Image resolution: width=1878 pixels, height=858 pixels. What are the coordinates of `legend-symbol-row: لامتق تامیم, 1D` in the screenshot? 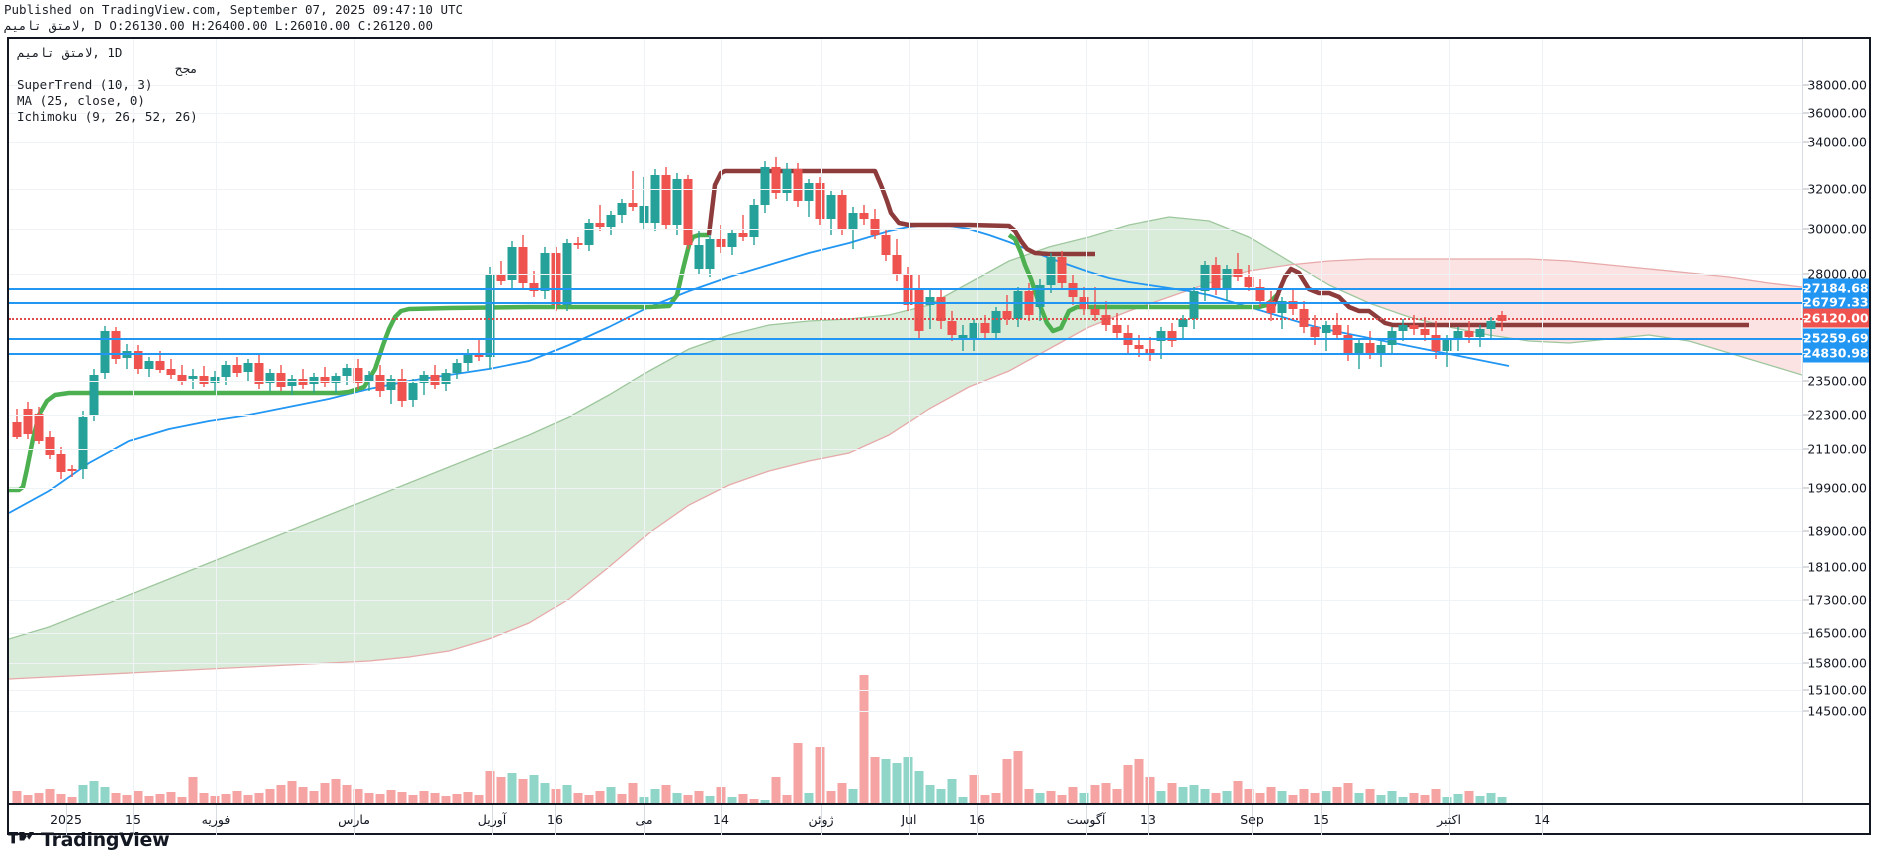 It's located at (107, 53).